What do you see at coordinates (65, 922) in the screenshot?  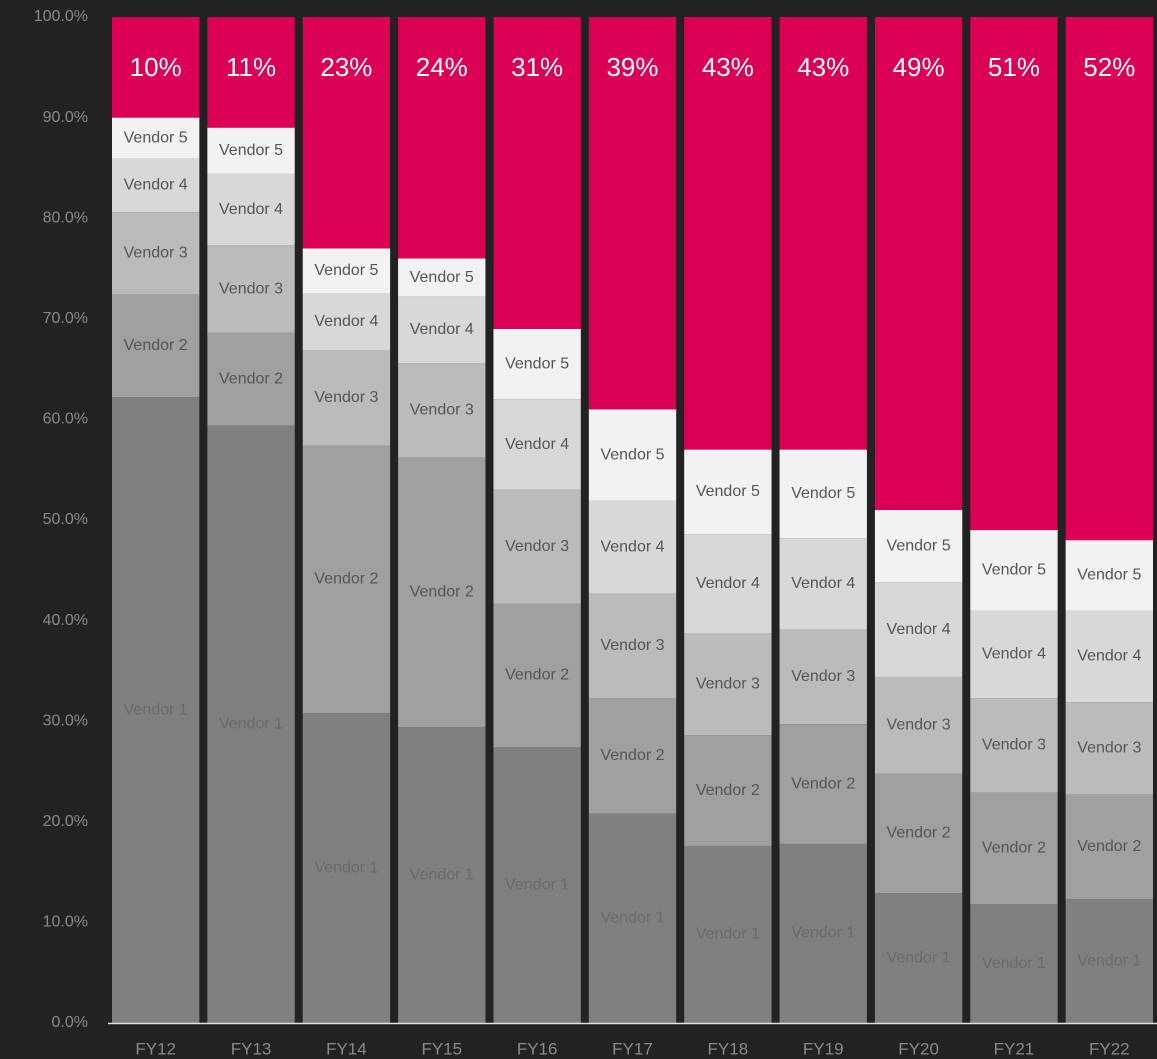 I see `y-tick-label: 10.0%` at bounding box center [65, 922].